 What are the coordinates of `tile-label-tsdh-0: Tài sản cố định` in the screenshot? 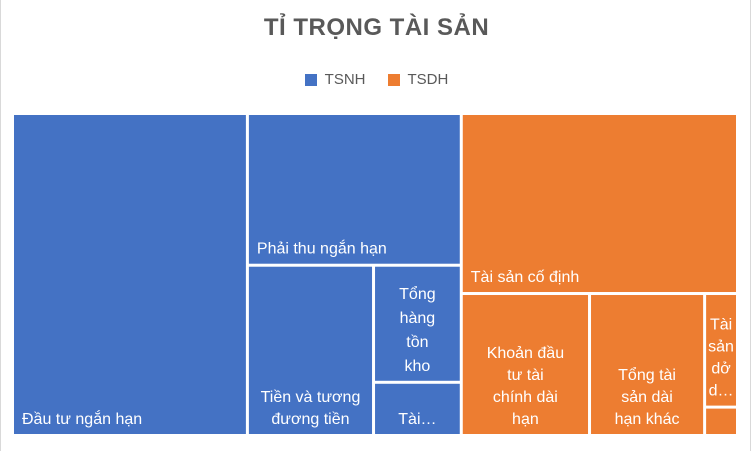 It's located at (525, 277).